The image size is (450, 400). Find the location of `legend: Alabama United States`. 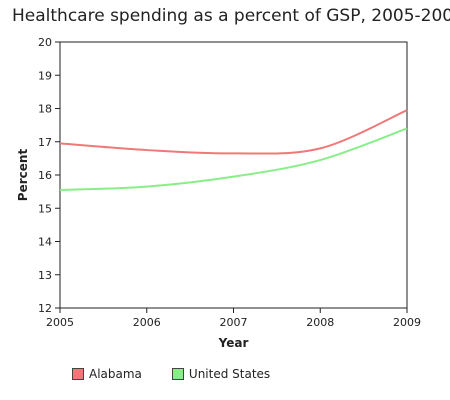

legend: Alabama United States is located at coordinates (171, 374).